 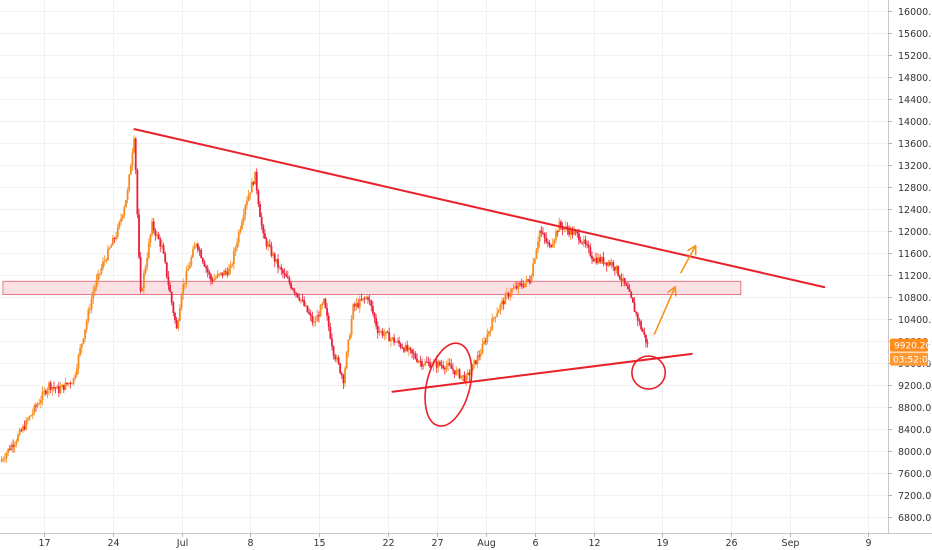 I want to click on range-zone, so click(x=372, y=288).